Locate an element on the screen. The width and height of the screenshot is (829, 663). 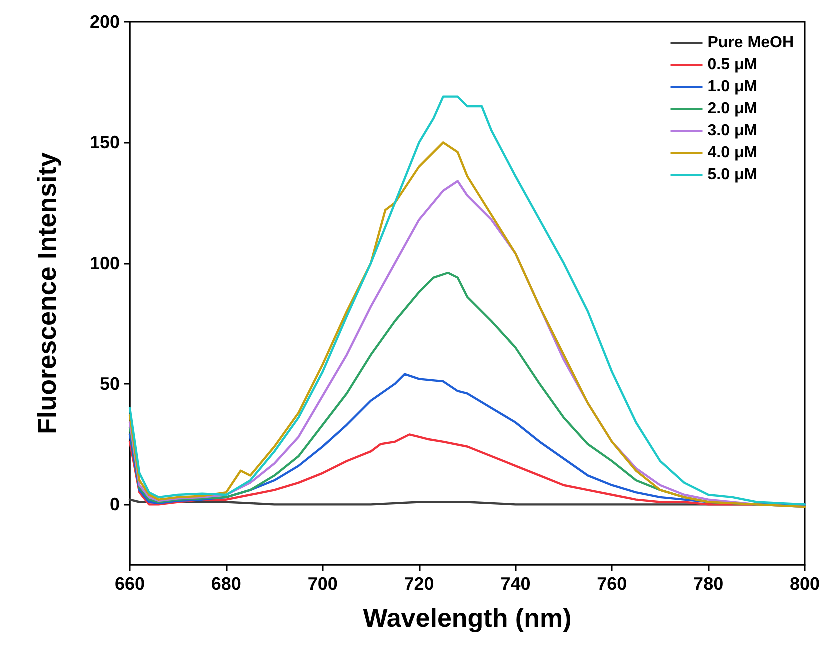
legend-label: 4.0 μM is located at coordinates (733, 153).